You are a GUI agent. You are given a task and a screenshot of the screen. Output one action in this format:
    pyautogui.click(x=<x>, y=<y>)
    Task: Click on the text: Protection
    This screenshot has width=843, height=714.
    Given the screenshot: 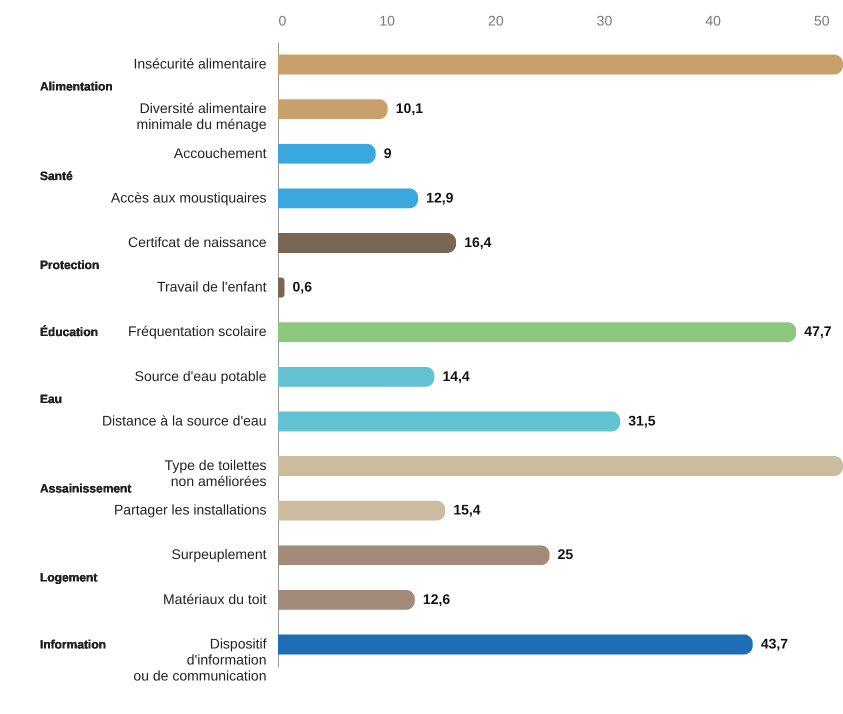 What is the action you would take?
    pyautogui.click(x=70, y=265)
    